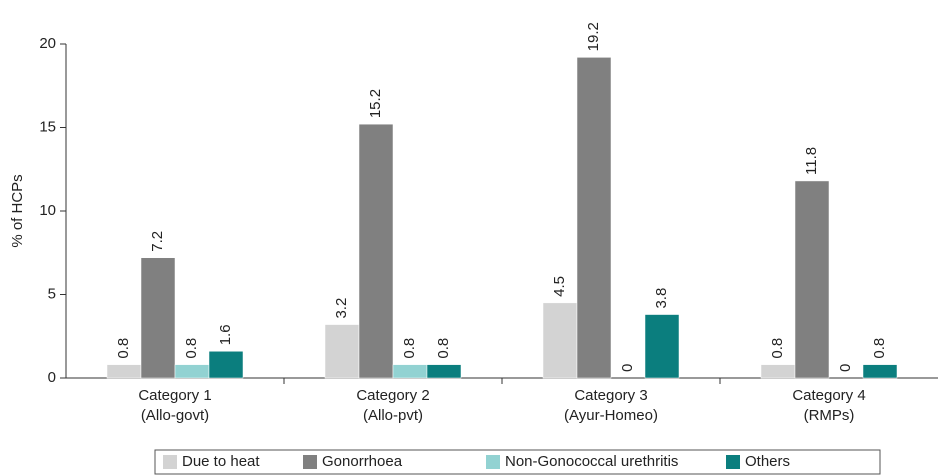 The image size is (949, 475). What do you see at coordinates (611, 415) in the screenshot?
I see `x-tick-label: (Ayur-Homeo)` at bounding box center [611, 415].